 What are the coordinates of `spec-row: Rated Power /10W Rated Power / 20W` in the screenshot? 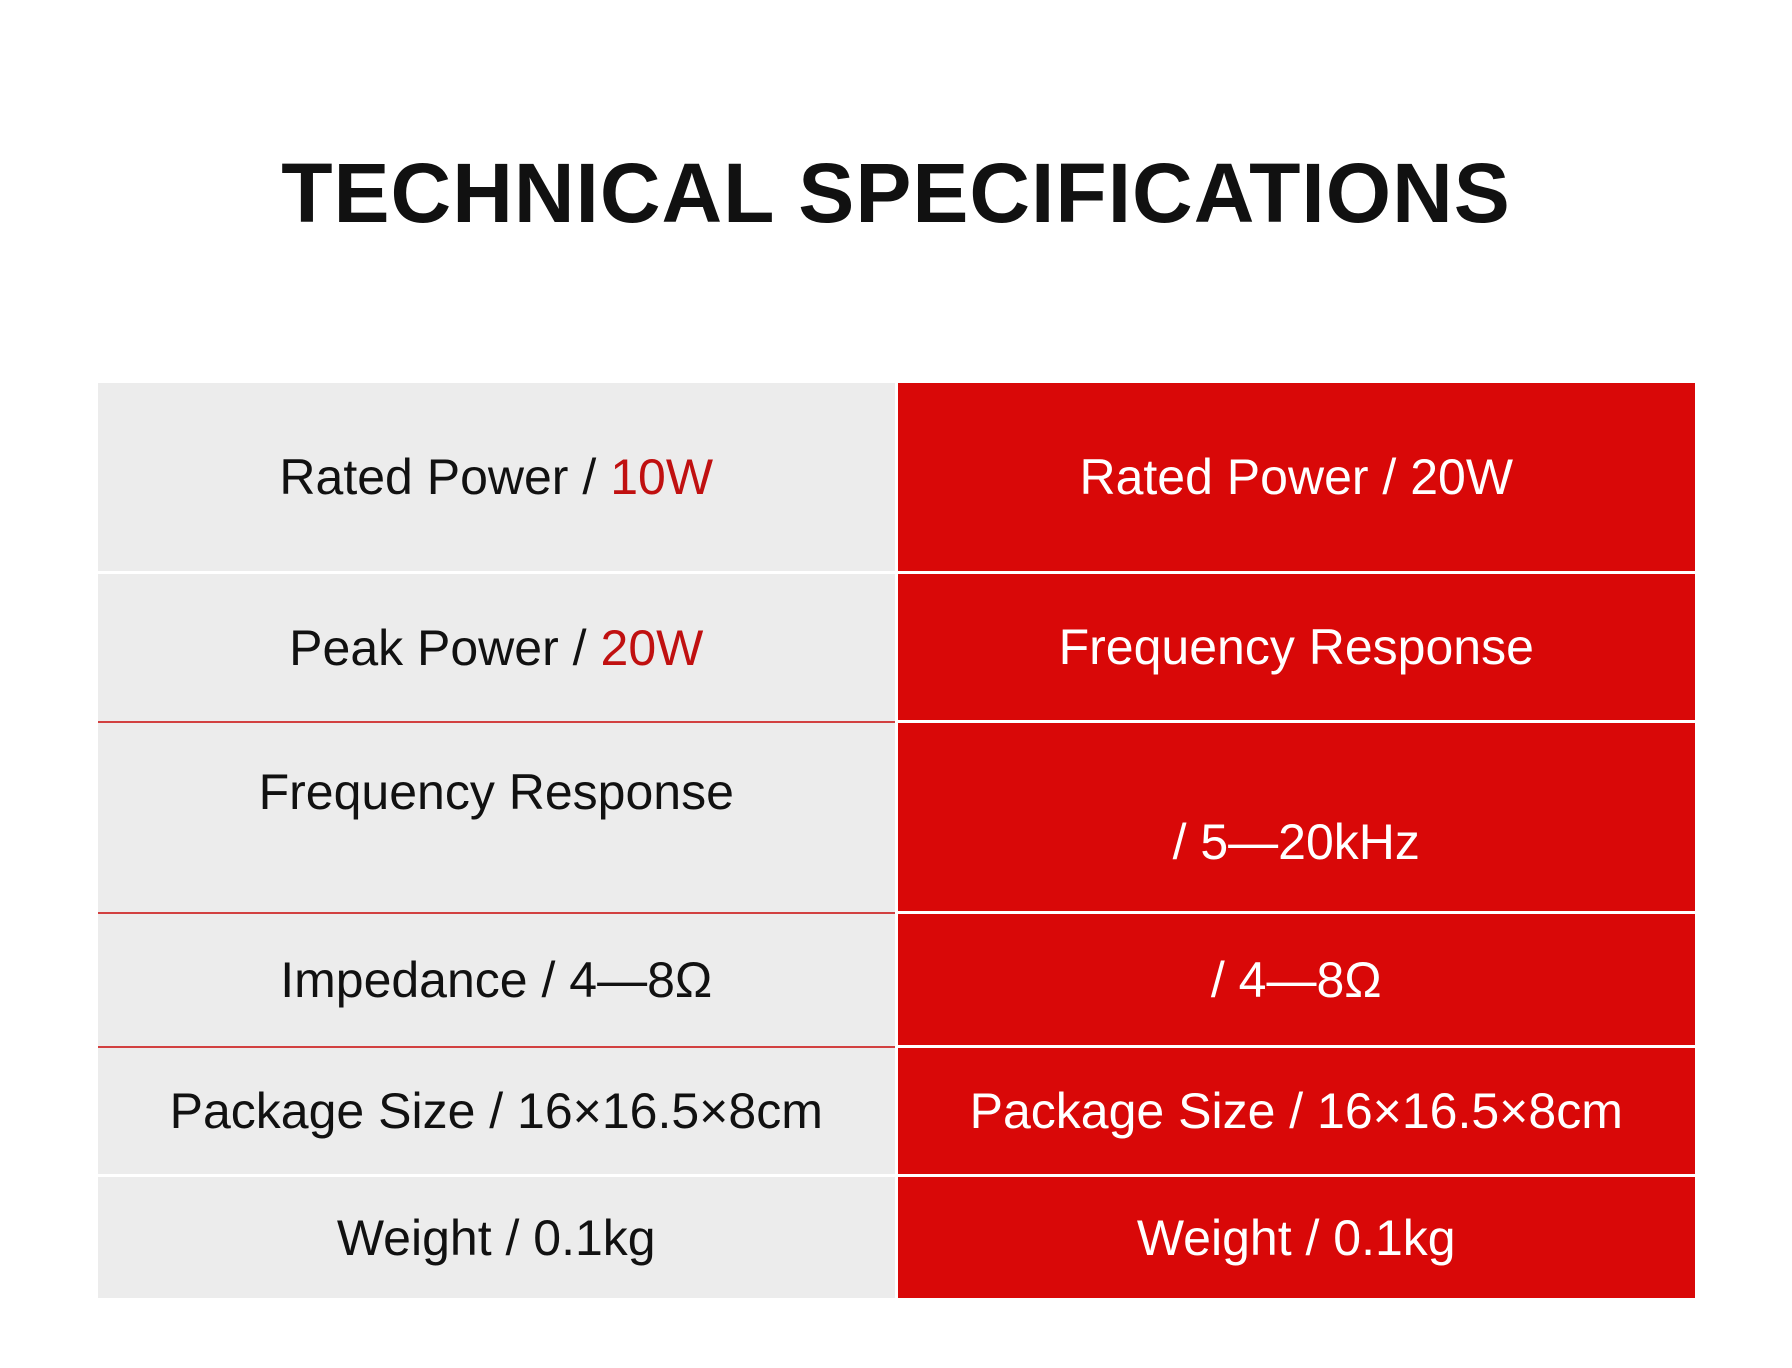 It's located at (896, 478).